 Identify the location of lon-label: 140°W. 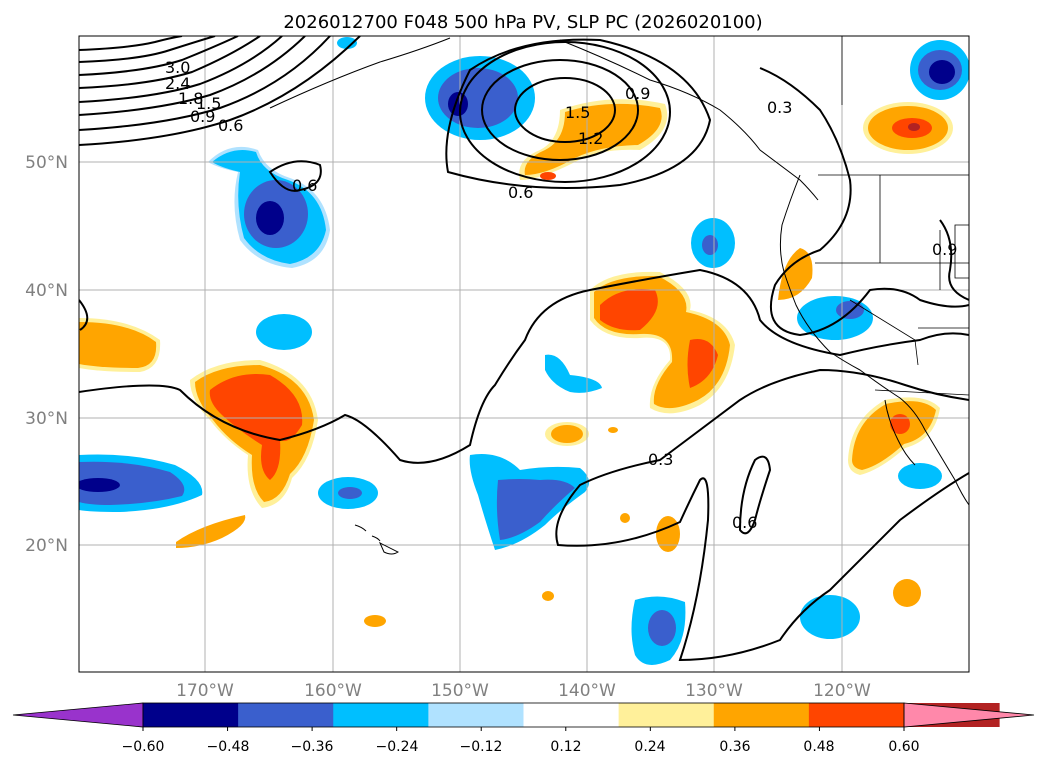
(587, 691).